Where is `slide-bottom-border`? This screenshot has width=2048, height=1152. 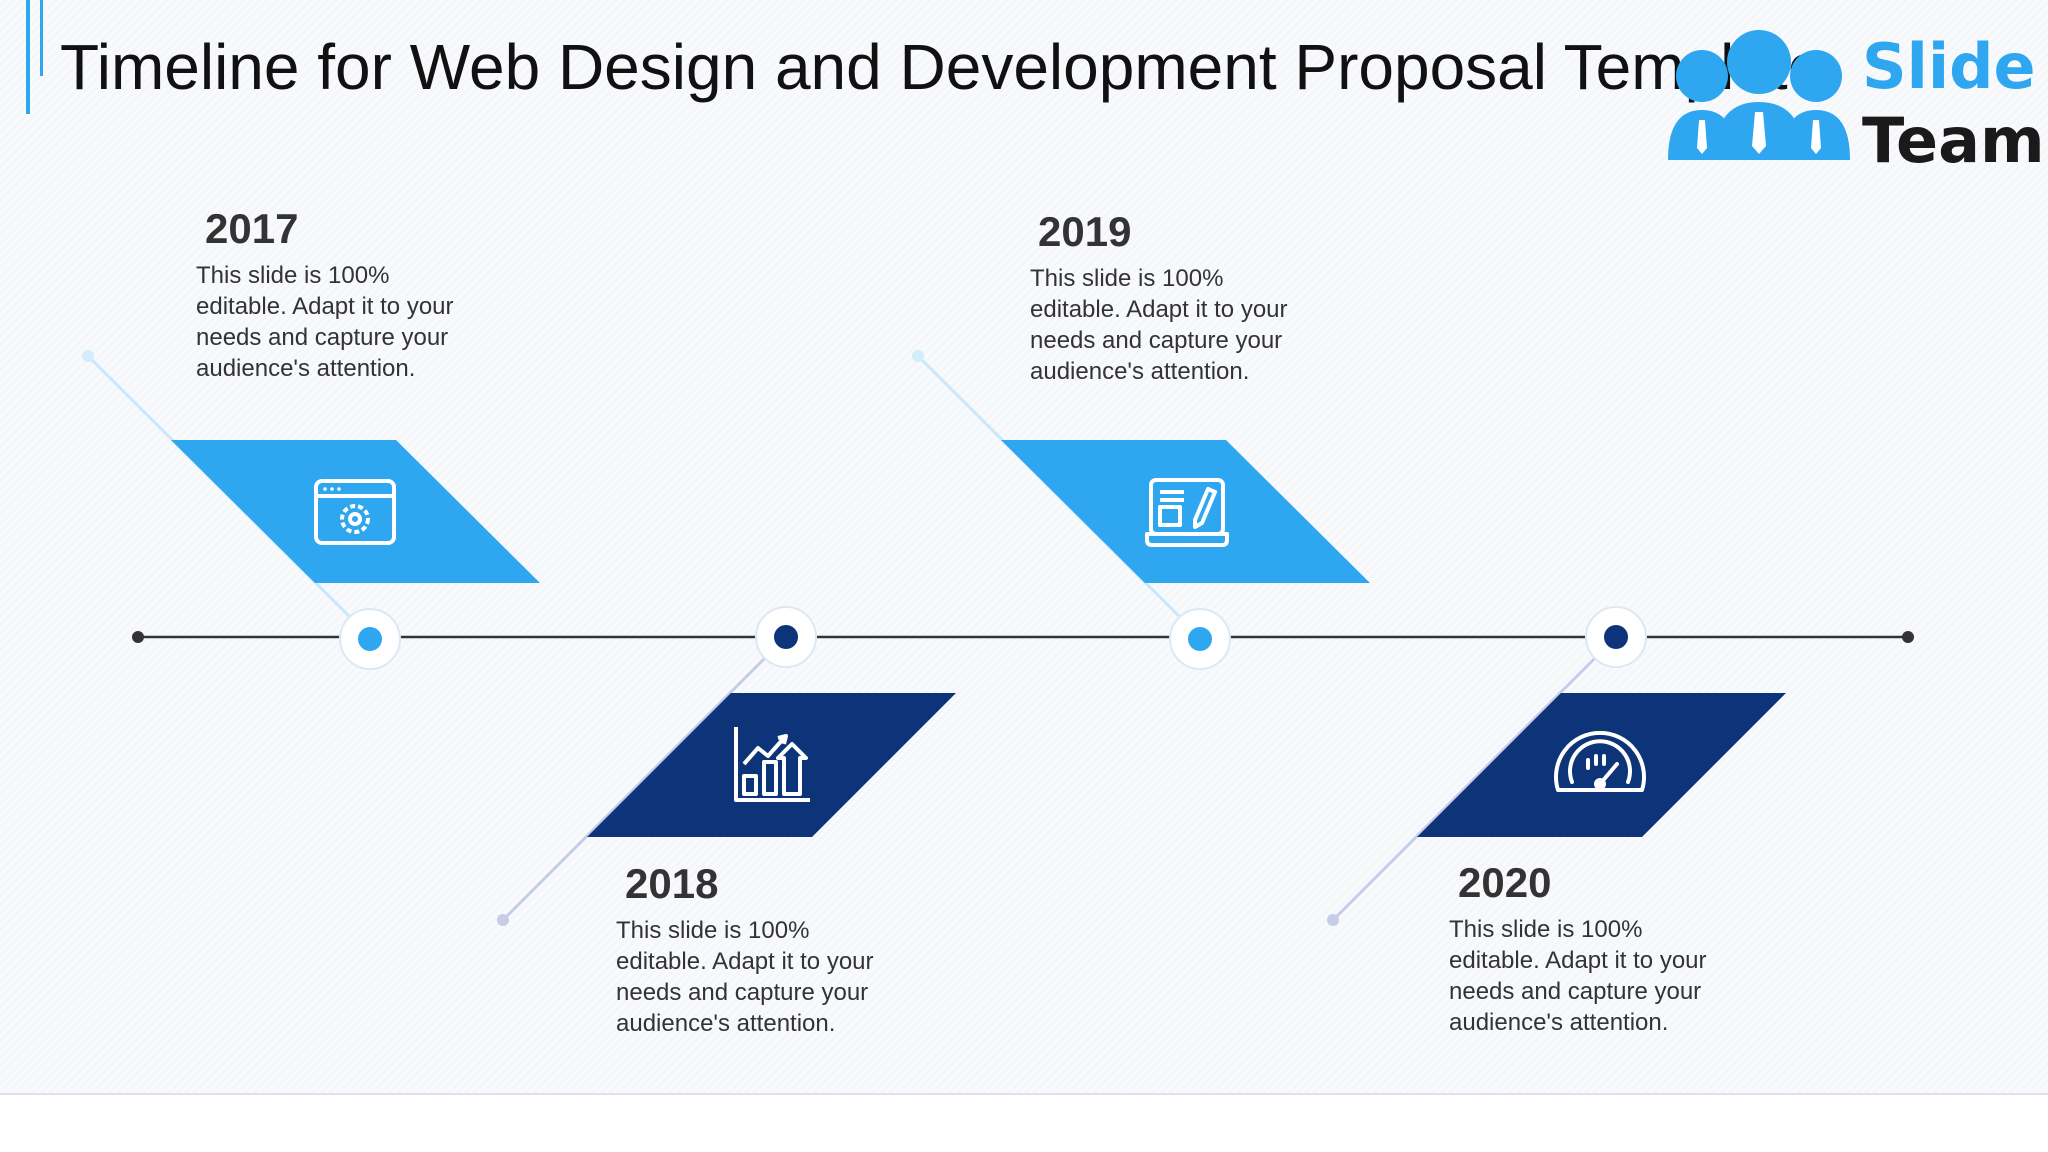 slide-bottom-border is located at coordinates (1024, 1094).